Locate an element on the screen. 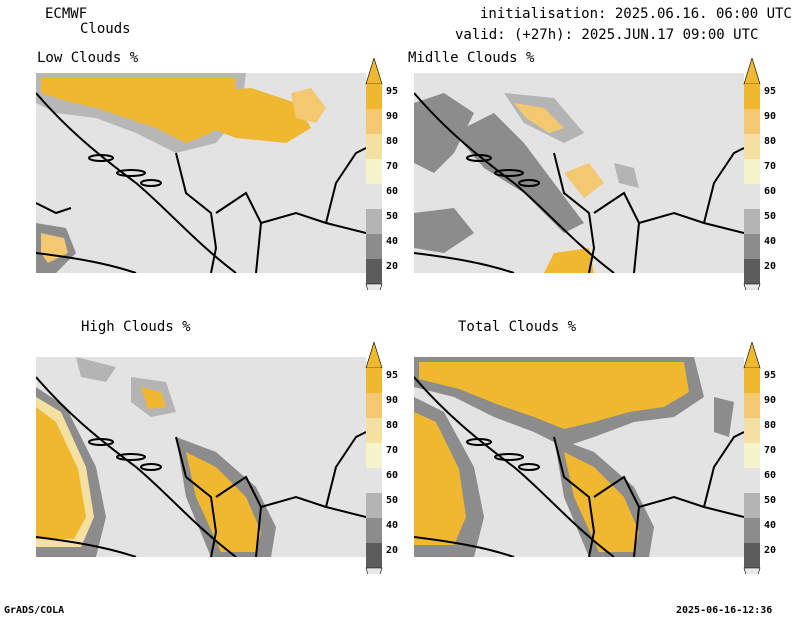 This screenshot has height=618, width=800. map-panel-high-clouds is located at coordinates (201, 457).